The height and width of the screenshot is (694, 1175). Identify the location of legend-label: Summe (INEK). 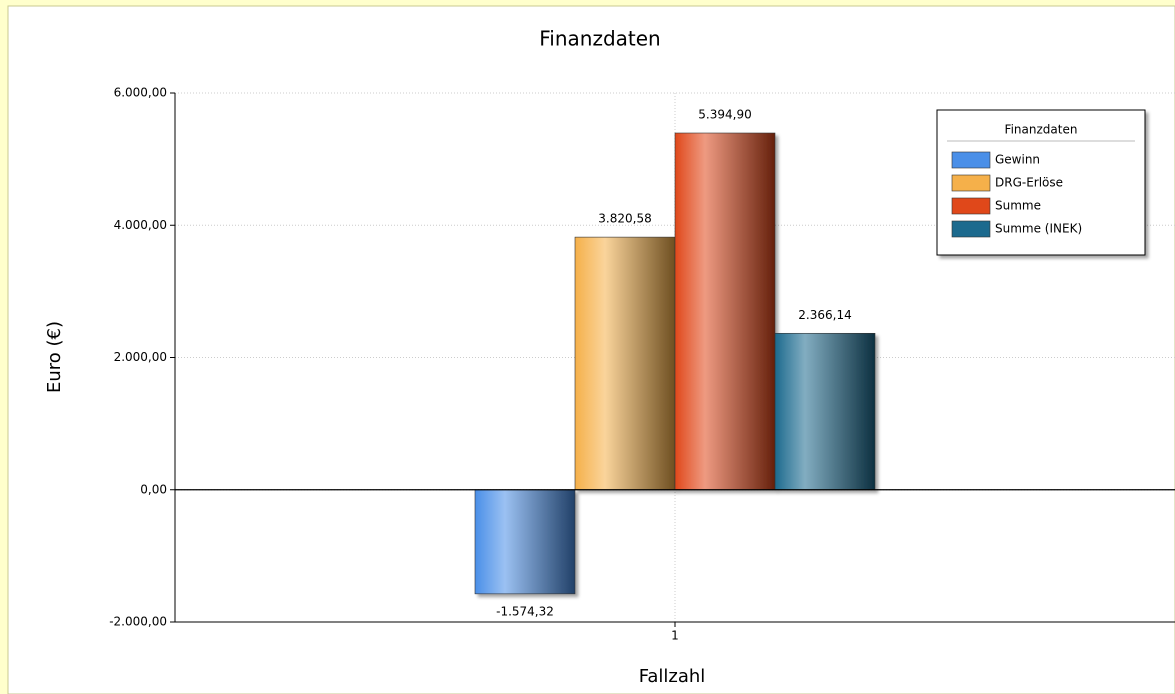
(1038, 229).